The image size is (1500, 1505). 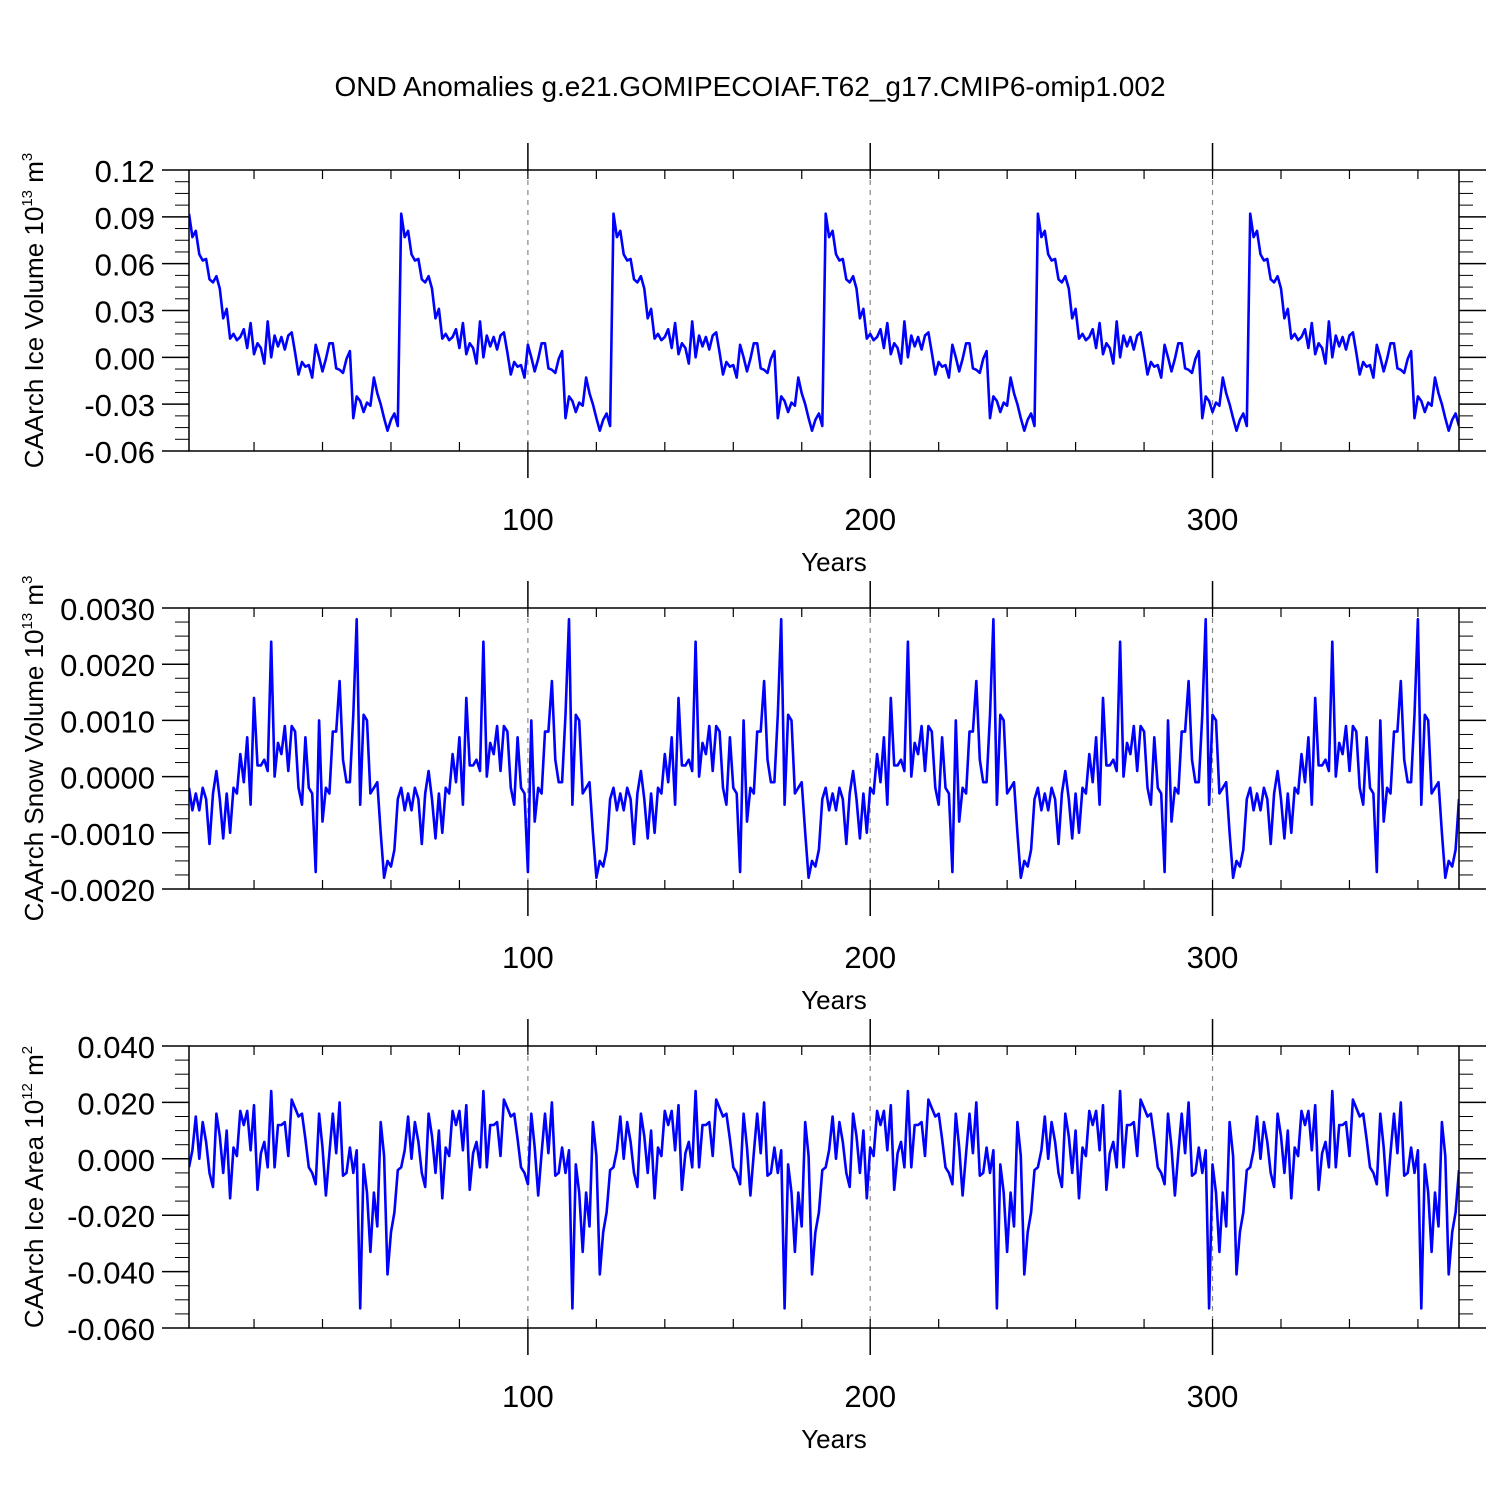 What do you see at coordinates (111, 1216) in the screenshot?
I see `y-tick-label: -0.020` at bounding box center [111, 1216].